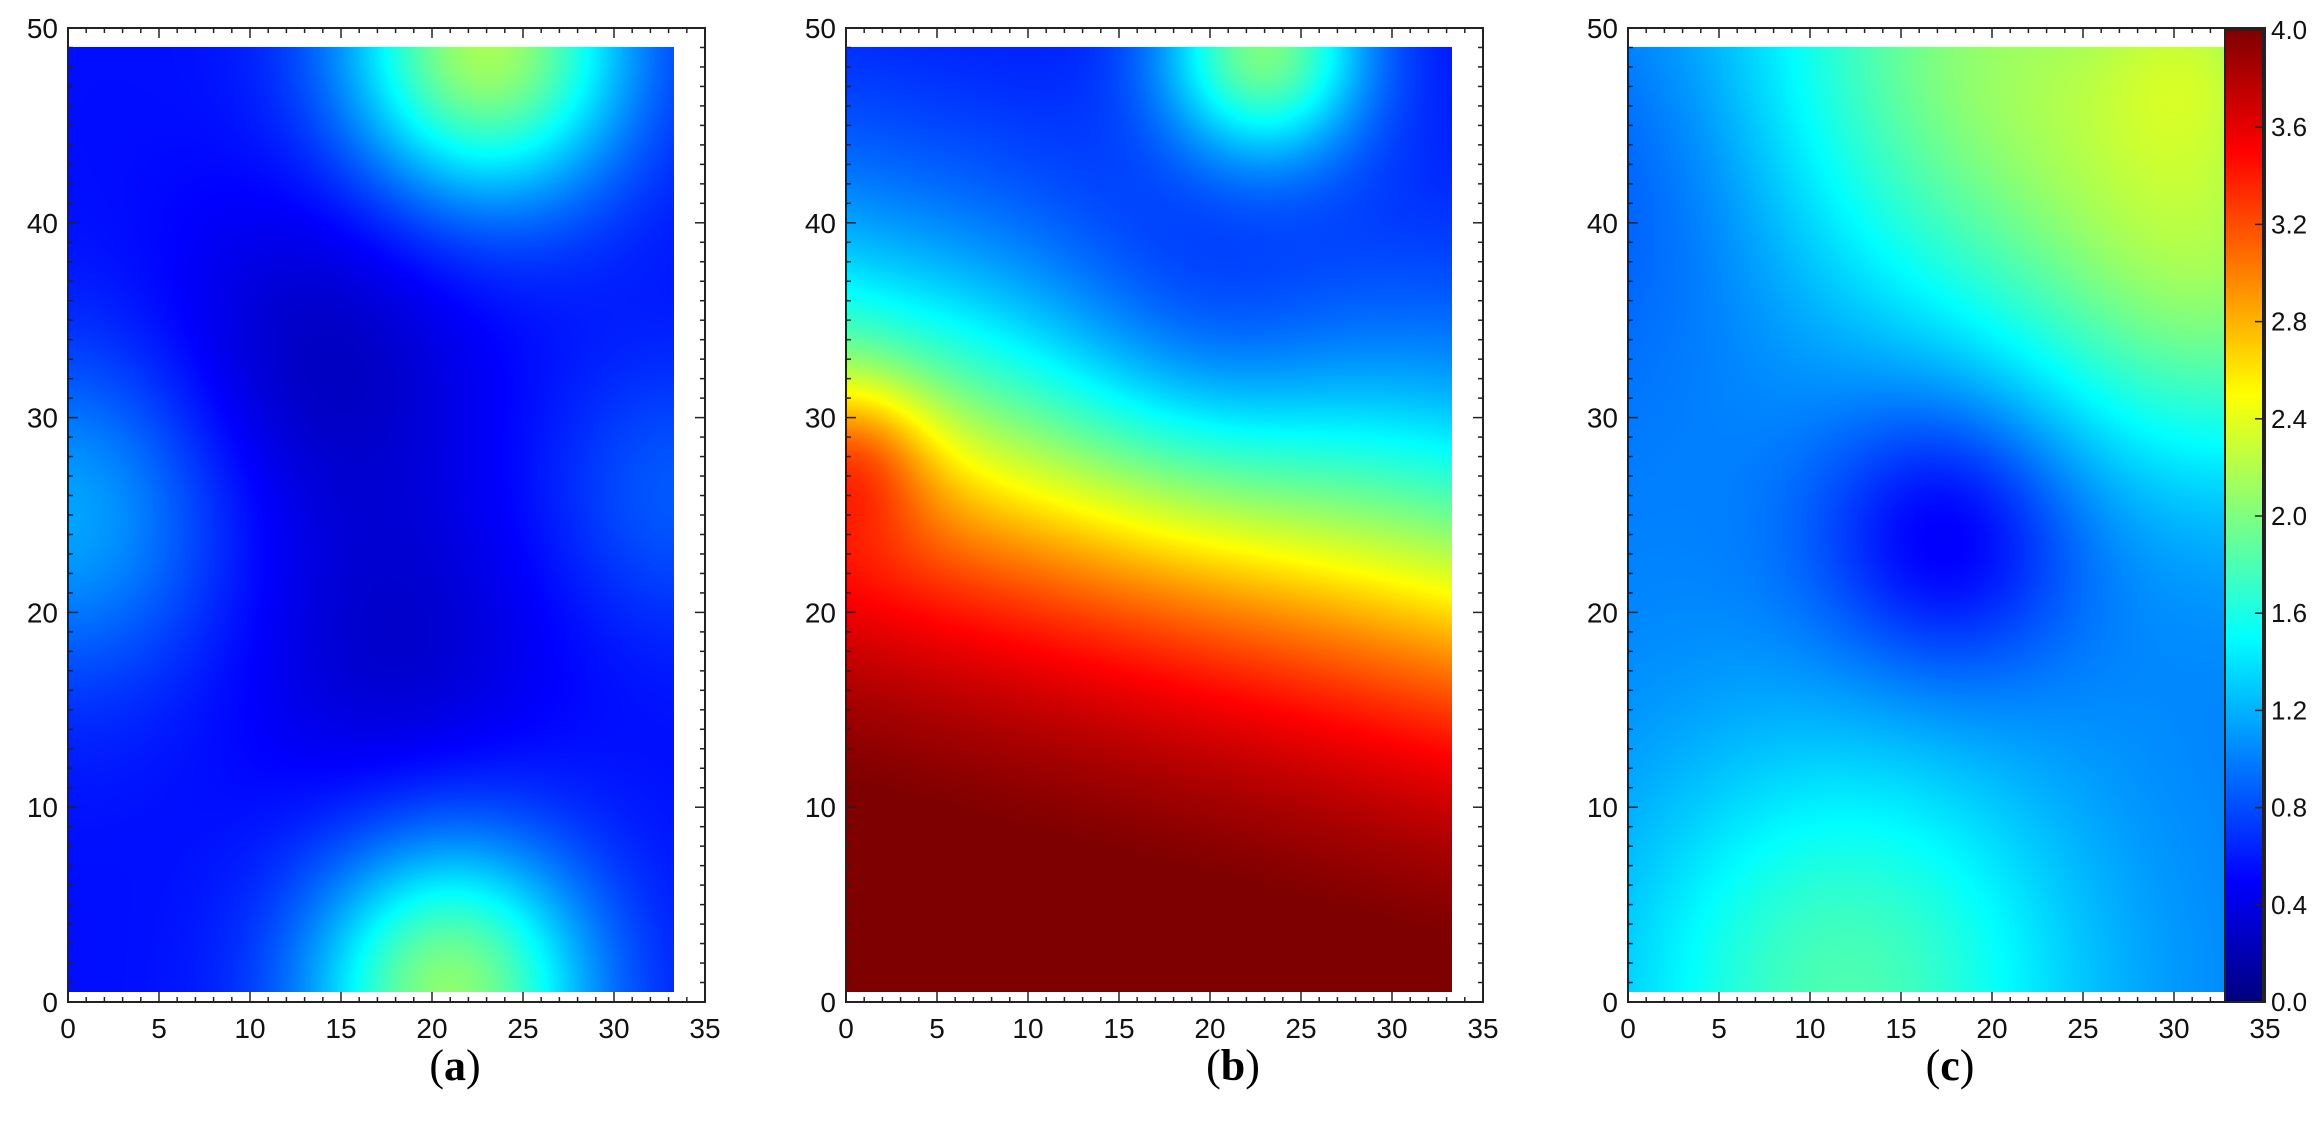 The height and width of the screenshot is (1126, 2313). What do you see at coordinates (2289, 516) in the screenshot?
I see `colorbar-tick-label: 2.0` at bounding box center [2289, 516].